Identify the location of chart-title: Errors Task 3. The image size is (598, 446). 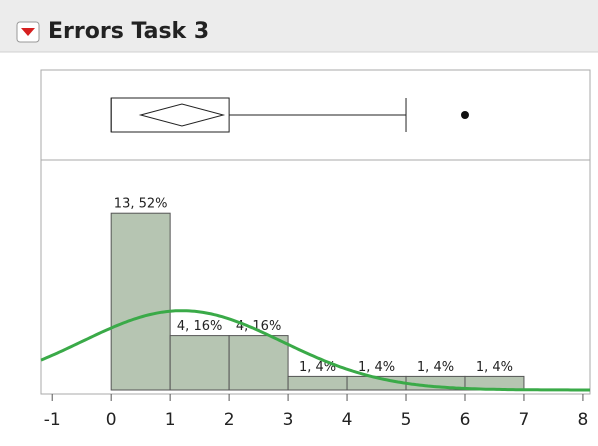
(128, 31).